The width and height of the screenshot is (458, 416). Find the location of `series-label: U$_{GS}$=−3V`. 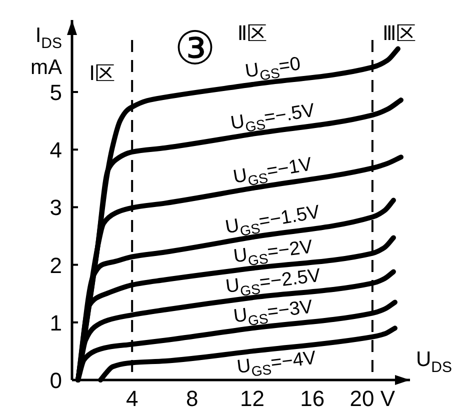

series-label: U$_{GS}$=−3V is located at coordinates (273, 312).